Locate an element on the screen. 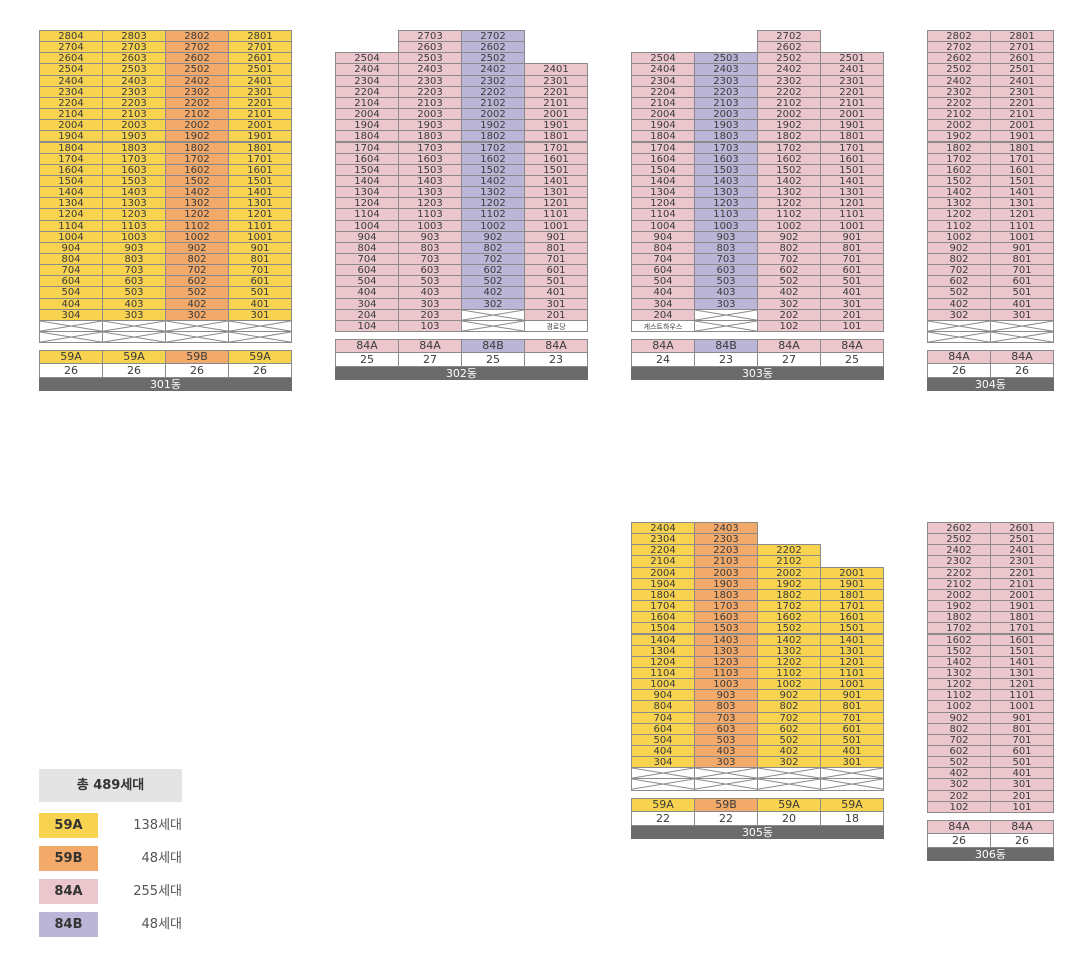  unit-count-cell: 18 is located at coordinates (852, 818).